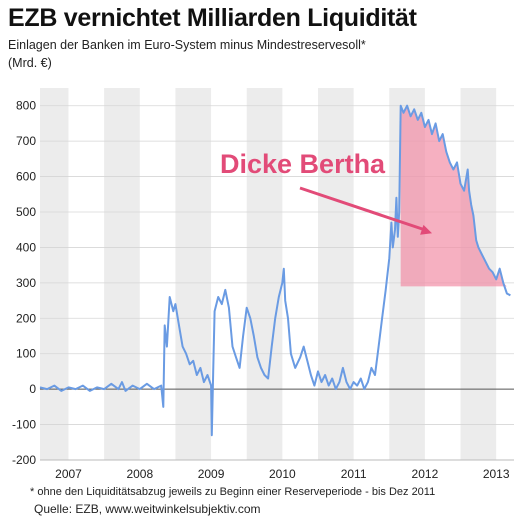  What do you see at coordinates (363, 209) in the screenshot?
I see `annotation-arrow-line` at bounding box center [363, 209].